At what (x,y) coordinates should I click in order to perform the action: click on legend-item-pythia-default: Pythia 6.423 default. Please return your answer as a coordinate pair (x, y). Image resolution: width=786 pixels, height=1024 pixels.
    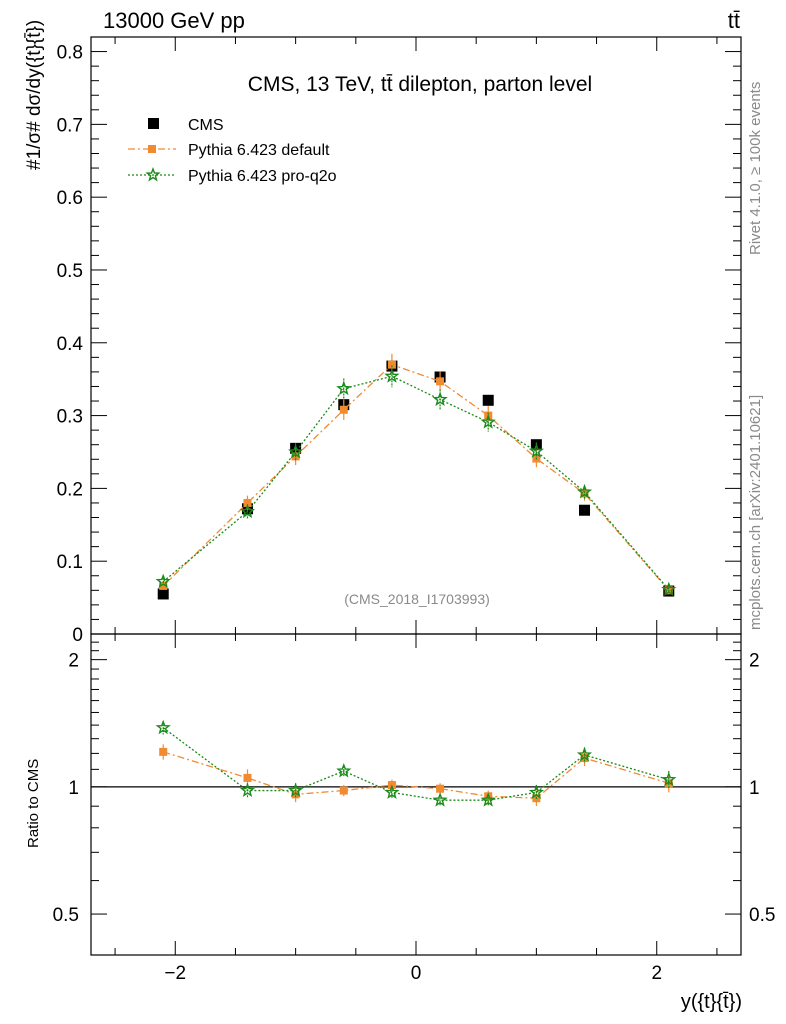
    Looking at the image, I should click on (229, 150).